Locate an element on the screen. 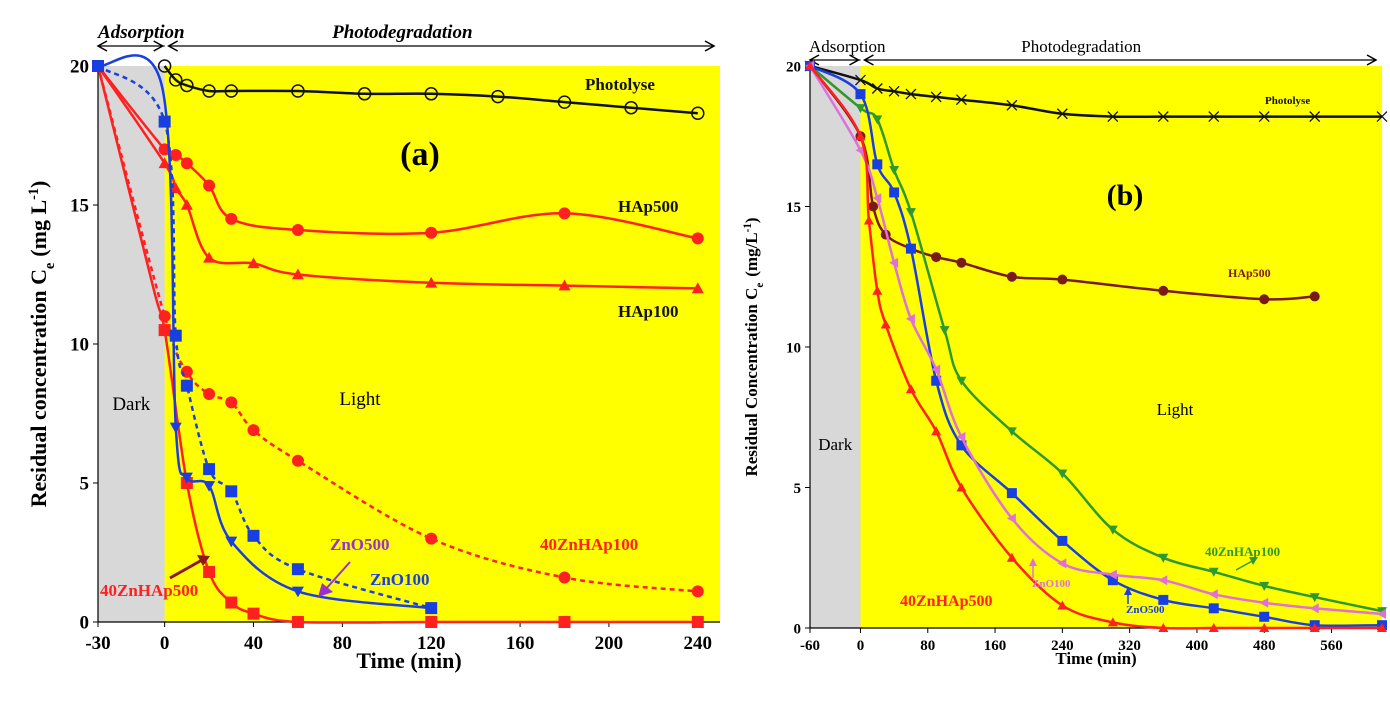 This screenshot has width=1390, height=706. photodegradation-arrow-right-head is located at coordinates (710, 46).